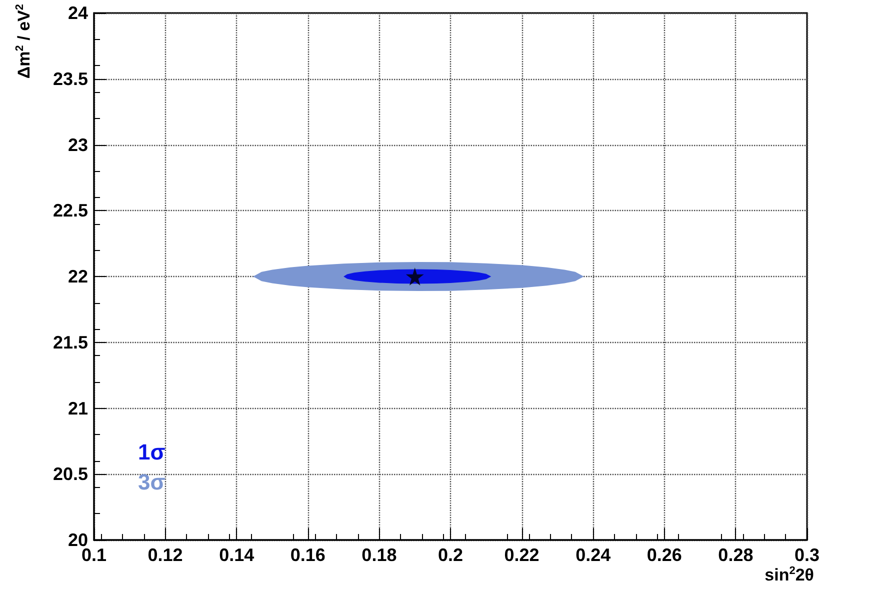 This screenshot has width=872, height=606. Describe the element at coordinates (593, 555) in the screenshot. I see `x-tick-label: 0.24` at that location.